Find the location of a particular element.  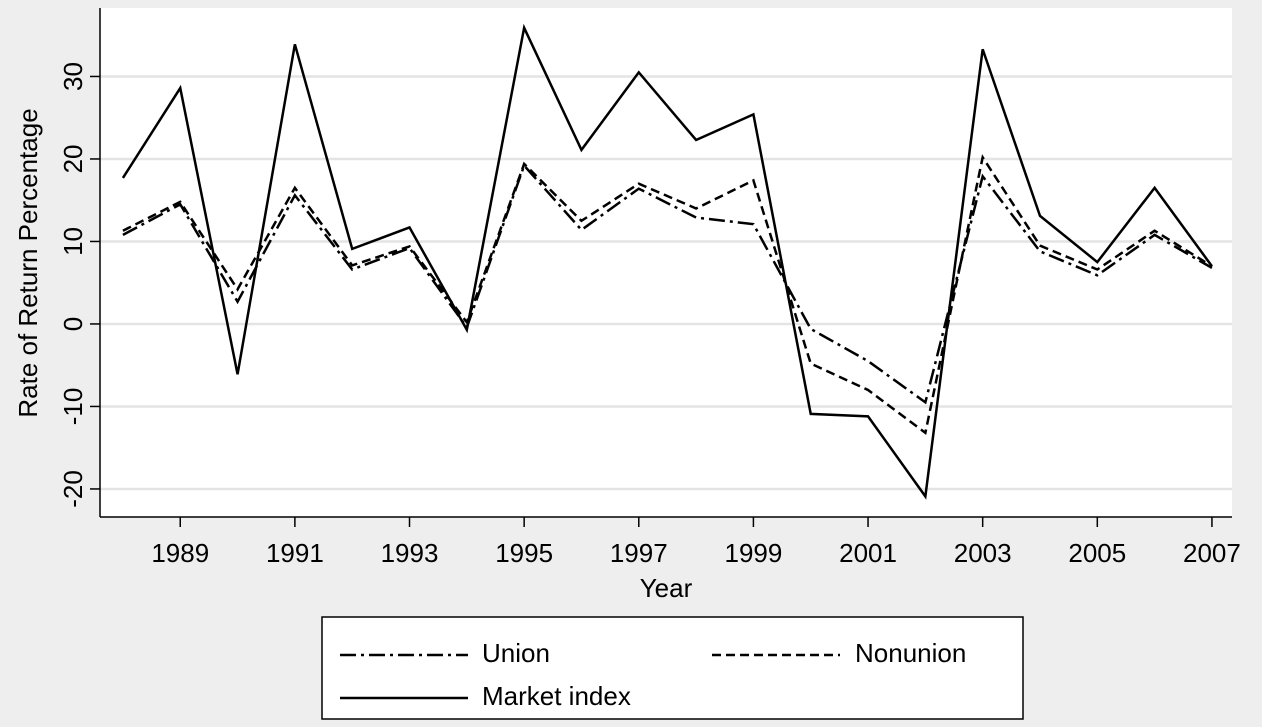

legend-box is located at coordinates (672, 668).